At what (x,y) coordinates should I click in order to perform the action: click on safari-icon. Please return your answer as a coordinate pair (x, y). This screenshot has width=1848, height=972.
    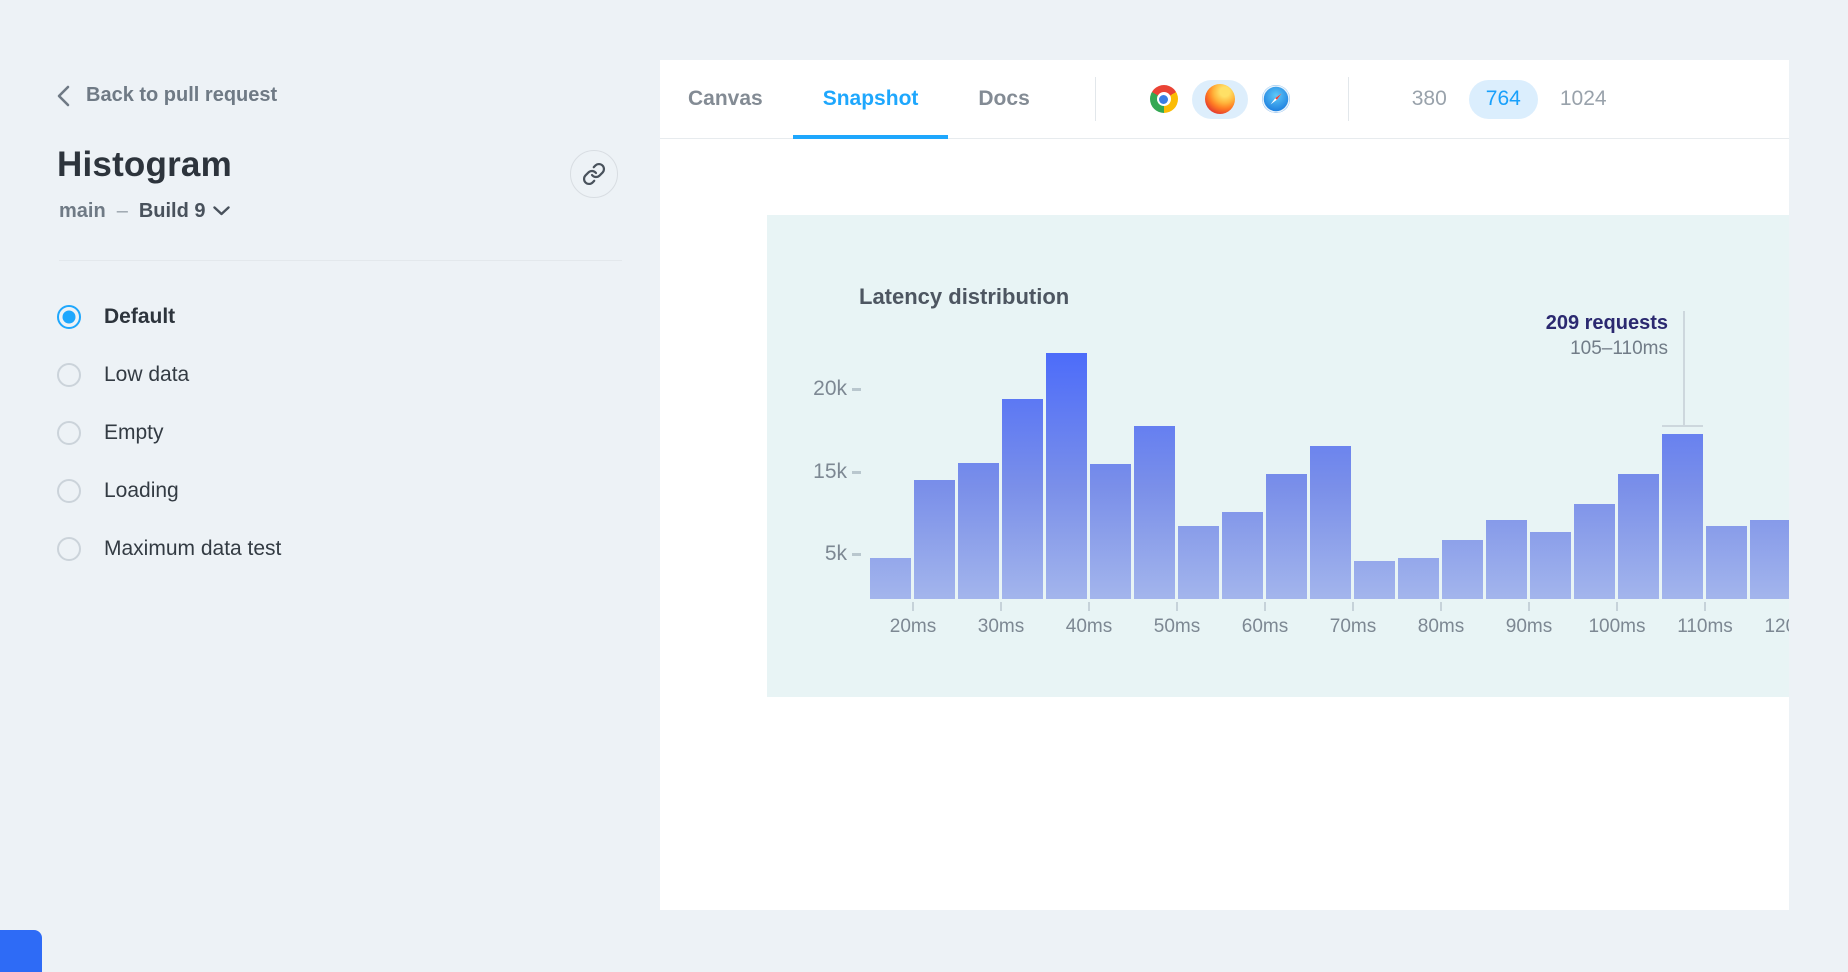
    Looking at the image, I should click on (1275, 99).